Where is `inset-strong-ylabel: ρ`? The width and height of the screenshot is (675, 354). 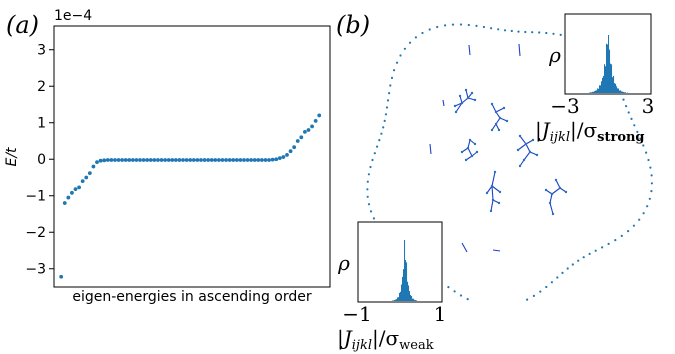 inset-strong-ylabel: ρ is located at coordinates (554, 55).